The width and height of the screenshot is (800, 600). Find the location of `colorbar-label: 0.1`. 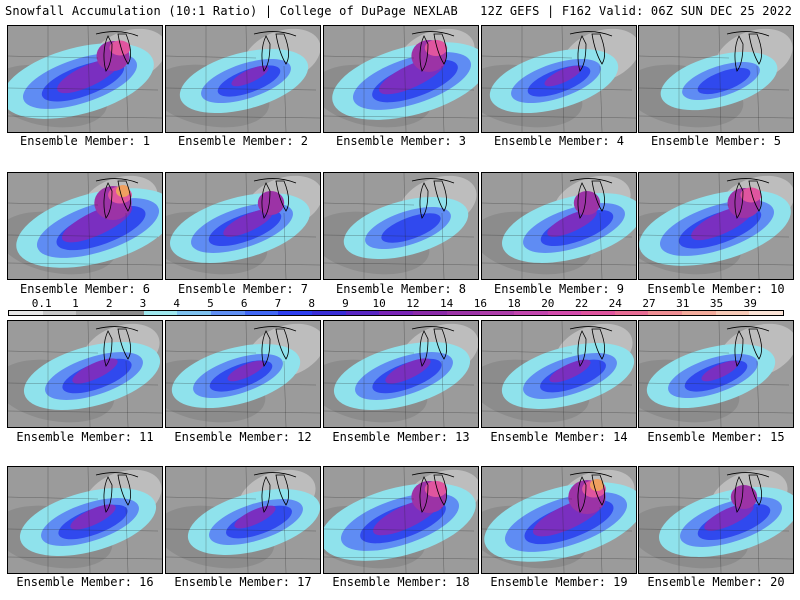

colorbar-label: 0.1 is located at coordinates (41, 303).